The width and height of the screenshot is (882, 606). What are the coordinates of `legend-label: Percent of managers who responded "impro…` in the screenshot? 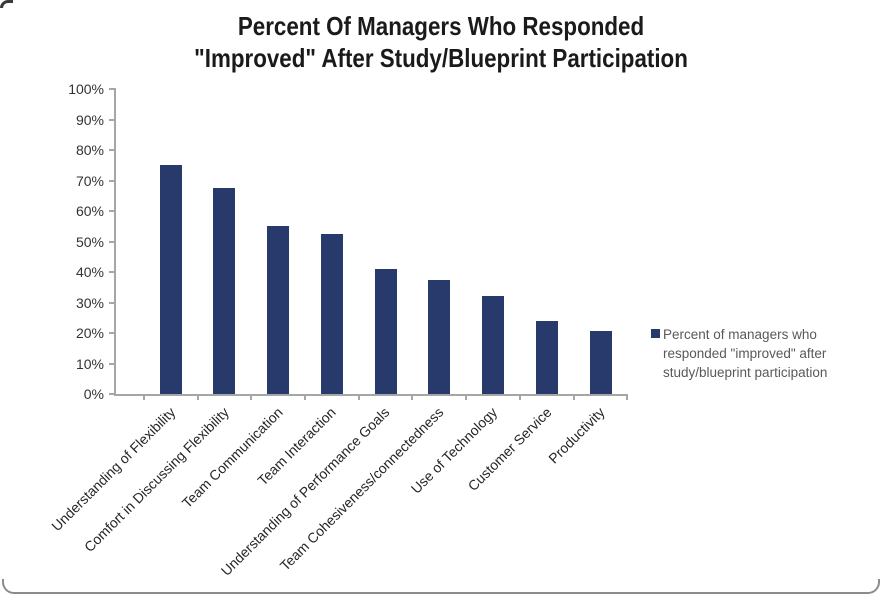 It's located at (745, 353).